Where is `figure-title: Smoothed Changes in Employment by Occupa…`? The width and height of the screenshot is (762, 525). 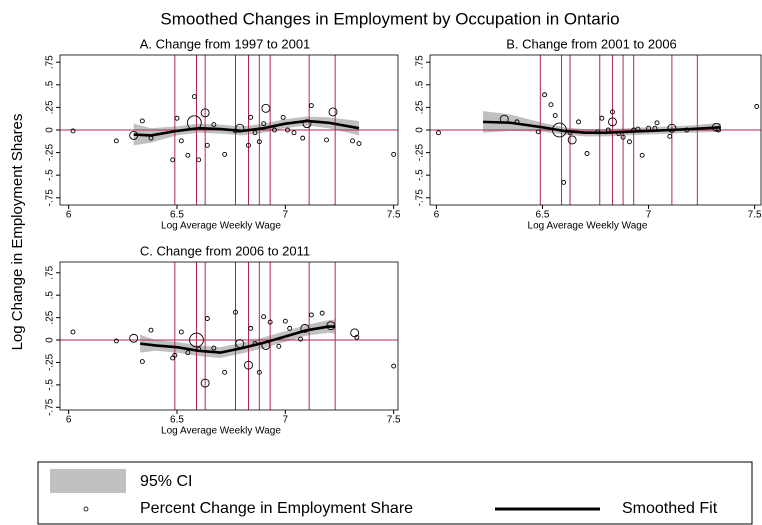
figure-title: Smoothed Changes in Employment by Occupa… is located at coordinates (389, 18).